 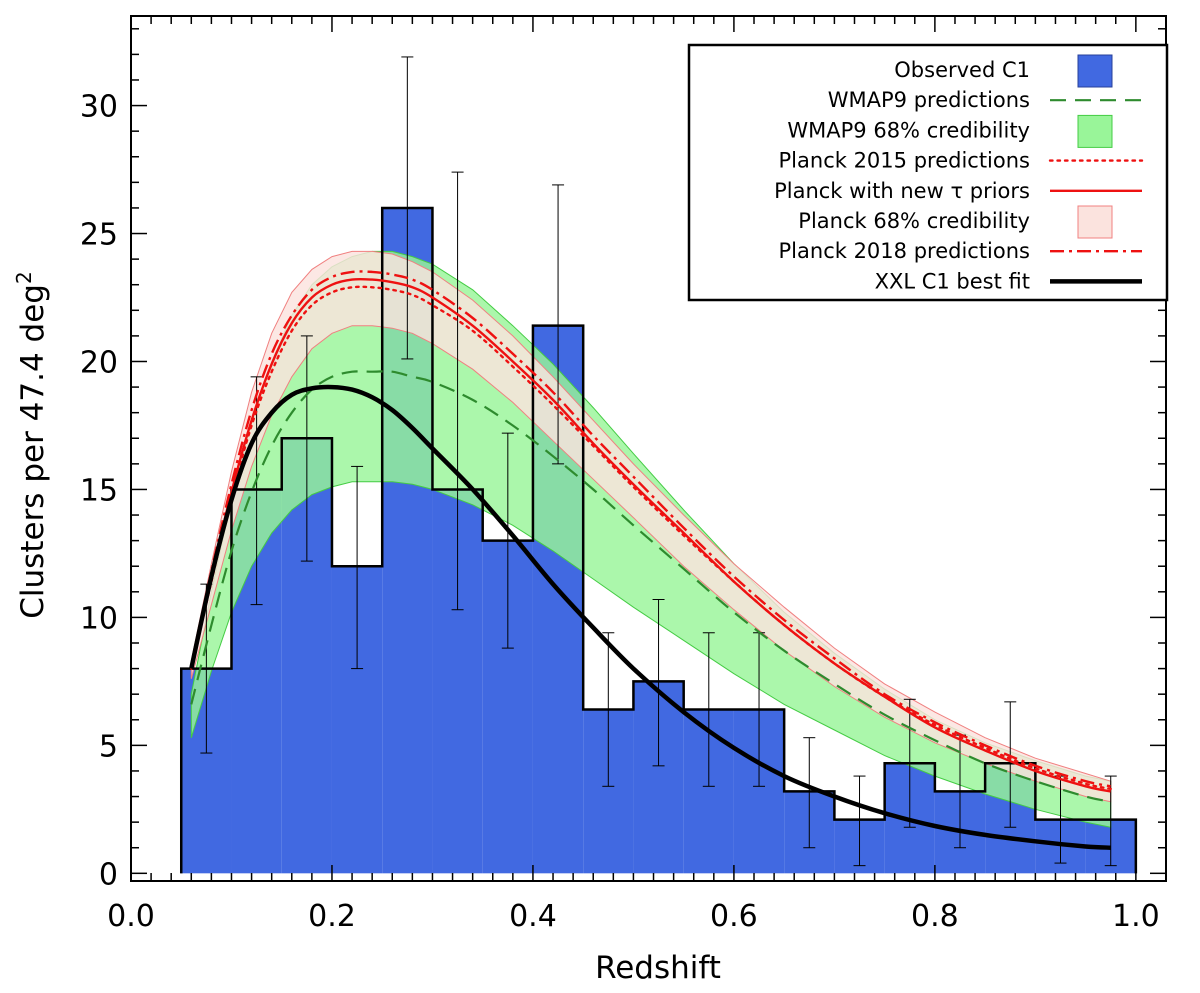 What do you see at coordinates (734, 916) in the screenshot?
I see `x-tick-label: 0.6` at bounding box center [734, 916].